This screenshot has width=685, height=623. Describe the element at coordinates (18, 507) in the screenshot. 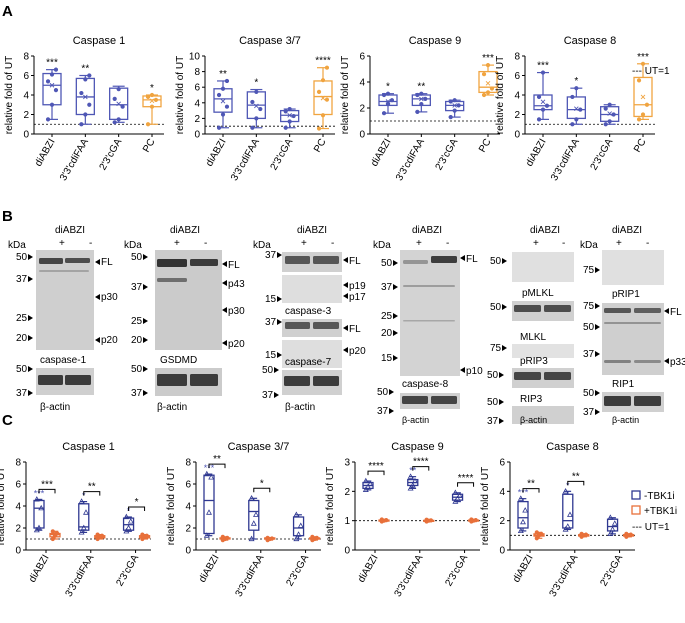

I see `y-tick-label: 4` at that location.